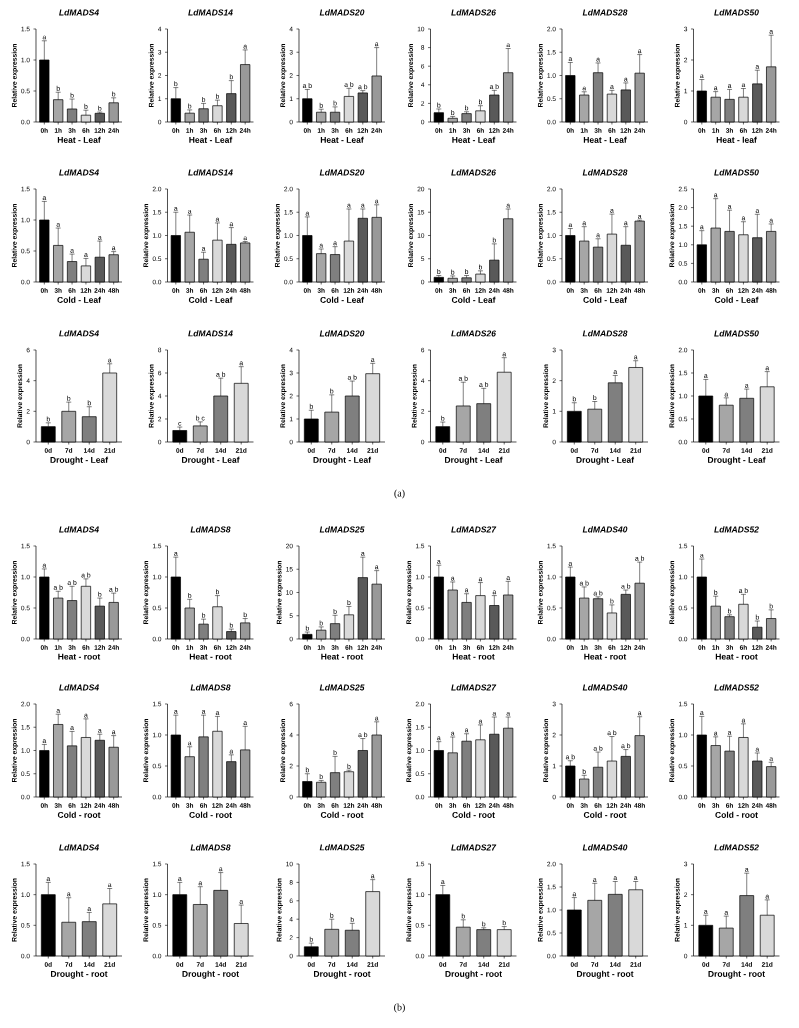 This screenshot has width=799, height=1028. Describe the element at coordinates (399, 494) in the screenshot. I see `text: (a)` at that location.